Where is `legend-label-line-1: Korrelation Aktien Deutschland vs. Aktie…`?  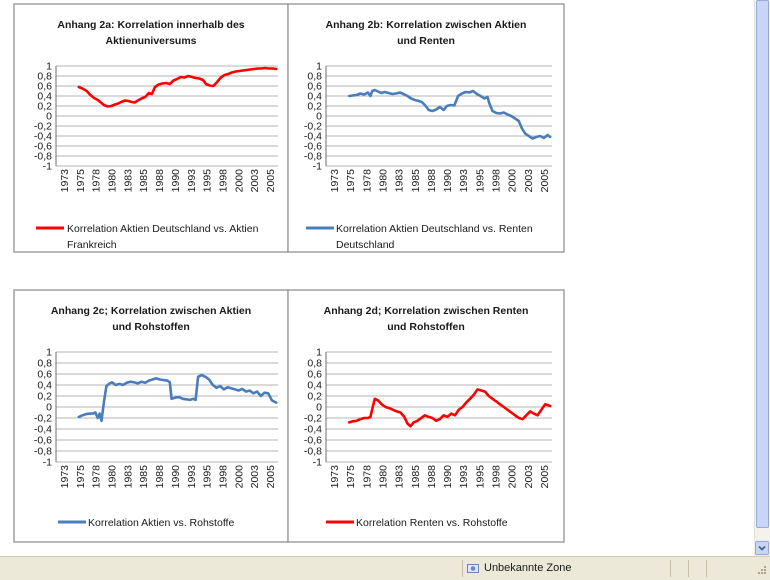
legend-label-line-1: Korrelation Aktien Deutschland vs. Aktie… is located at coordinates (163, 229).